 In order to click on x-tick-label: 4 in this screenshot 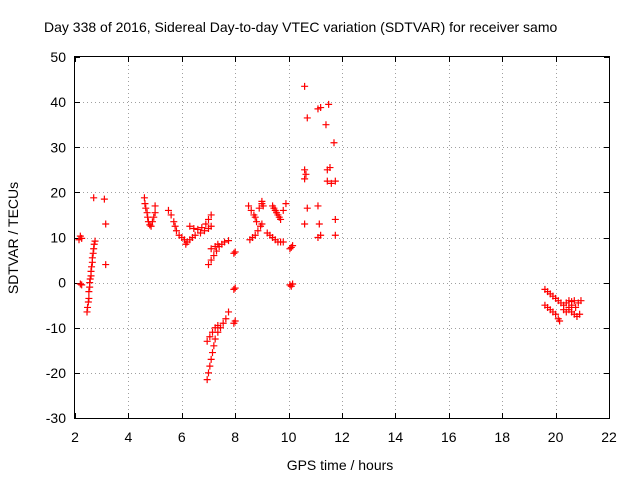, I will do `click(129, 437)`.